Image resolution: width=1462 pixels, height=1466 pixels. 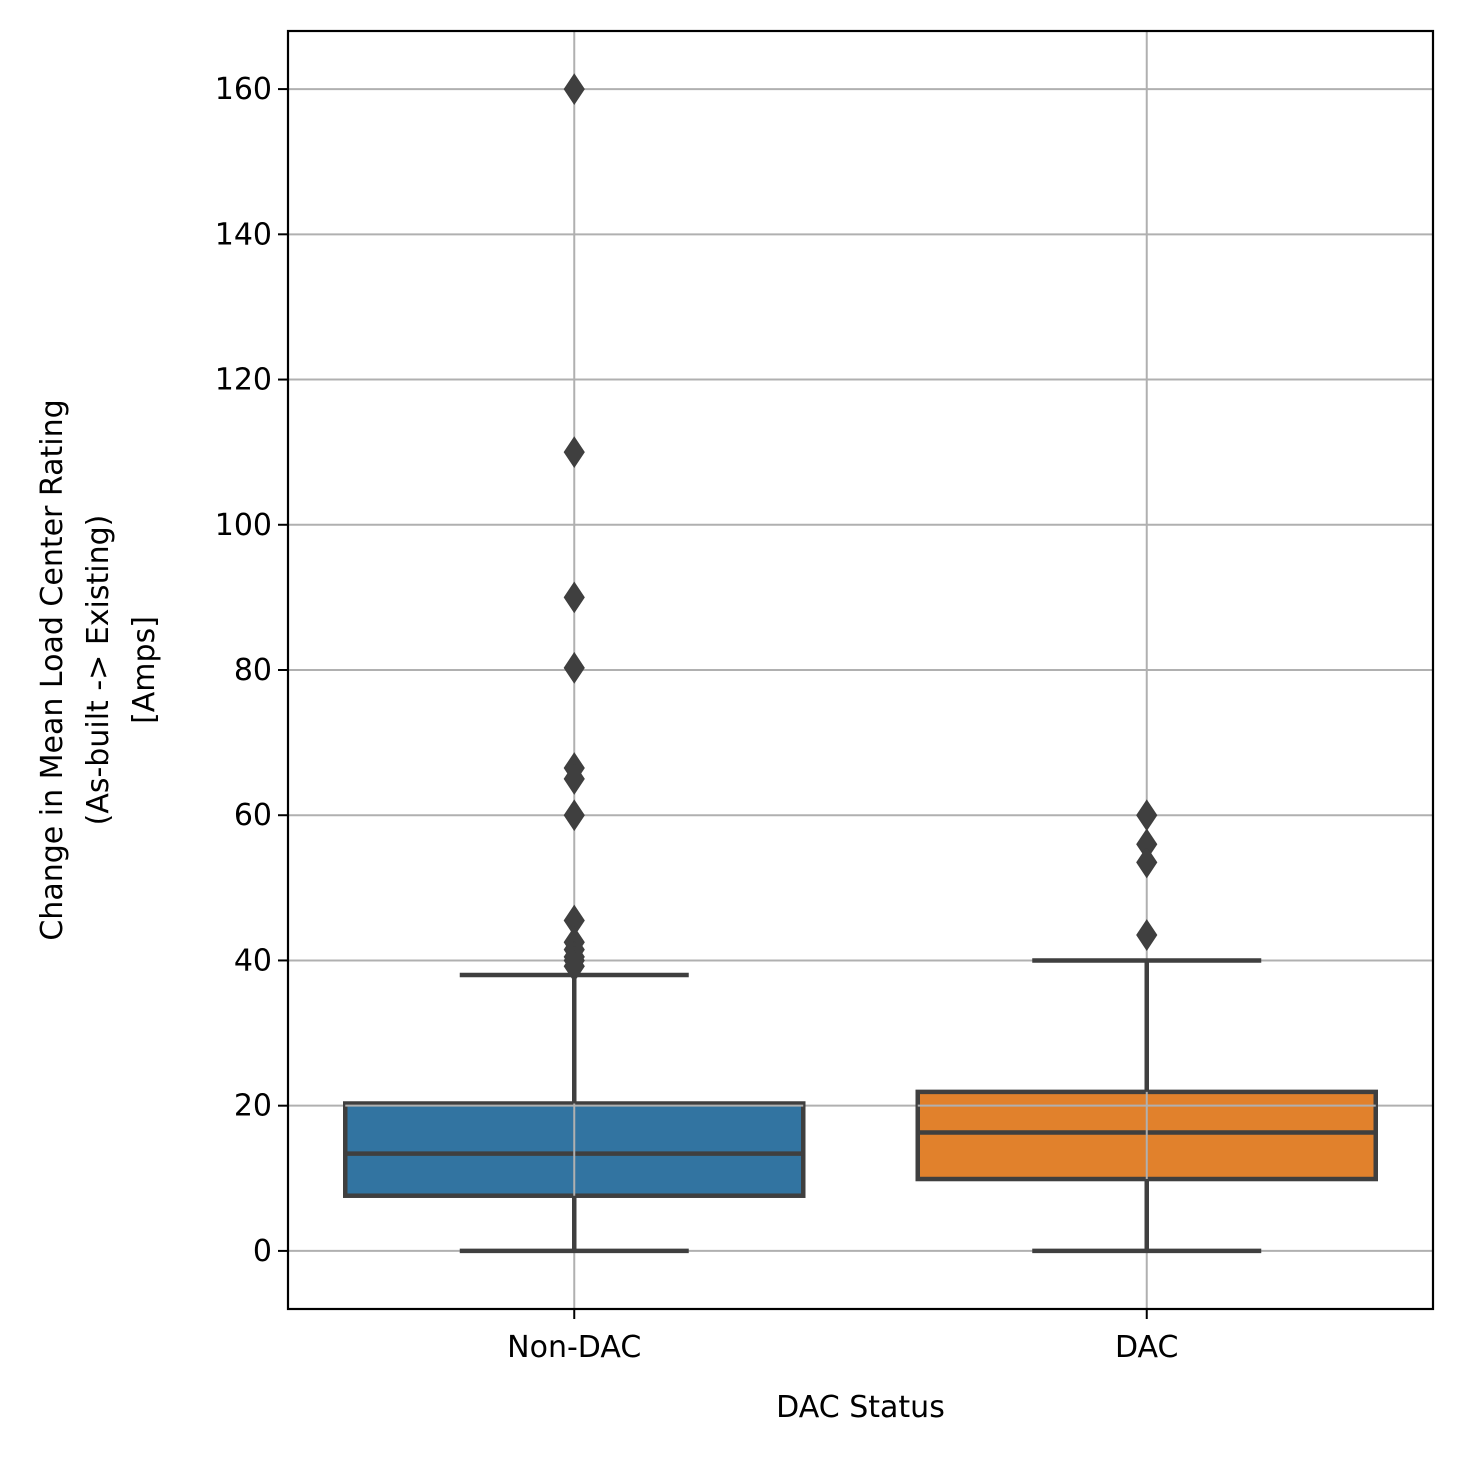 I want to click on y-tick-label: 80, so click(x=253, y=670).